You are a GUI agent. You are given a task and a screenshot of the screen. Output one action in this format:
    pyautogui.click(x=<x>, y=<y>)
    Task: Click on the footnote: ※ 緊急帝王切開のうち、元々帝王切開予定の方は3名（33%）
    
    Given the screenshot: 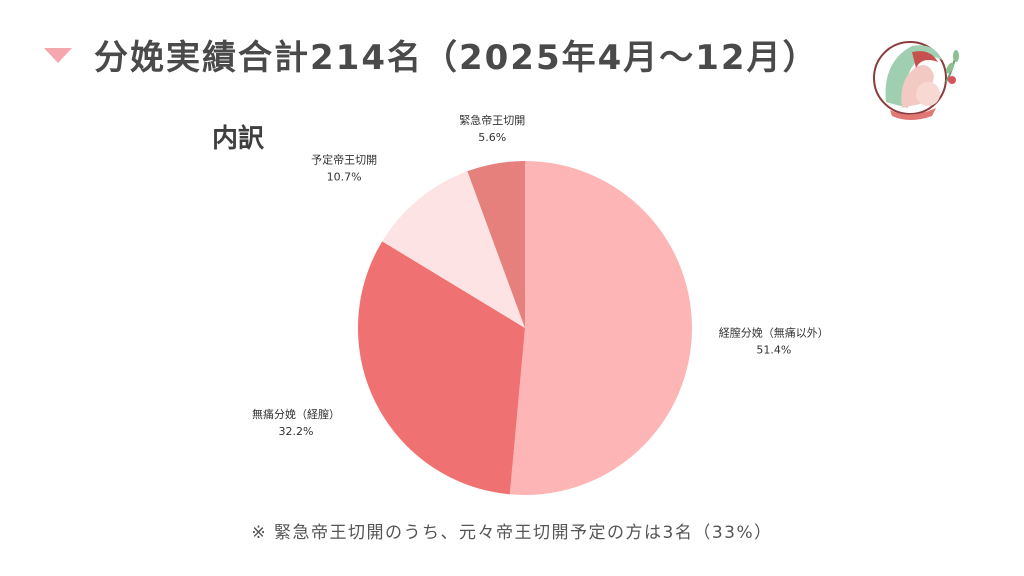 What is the action you would take?
    pyautogui.click(x=512, y=533)
    